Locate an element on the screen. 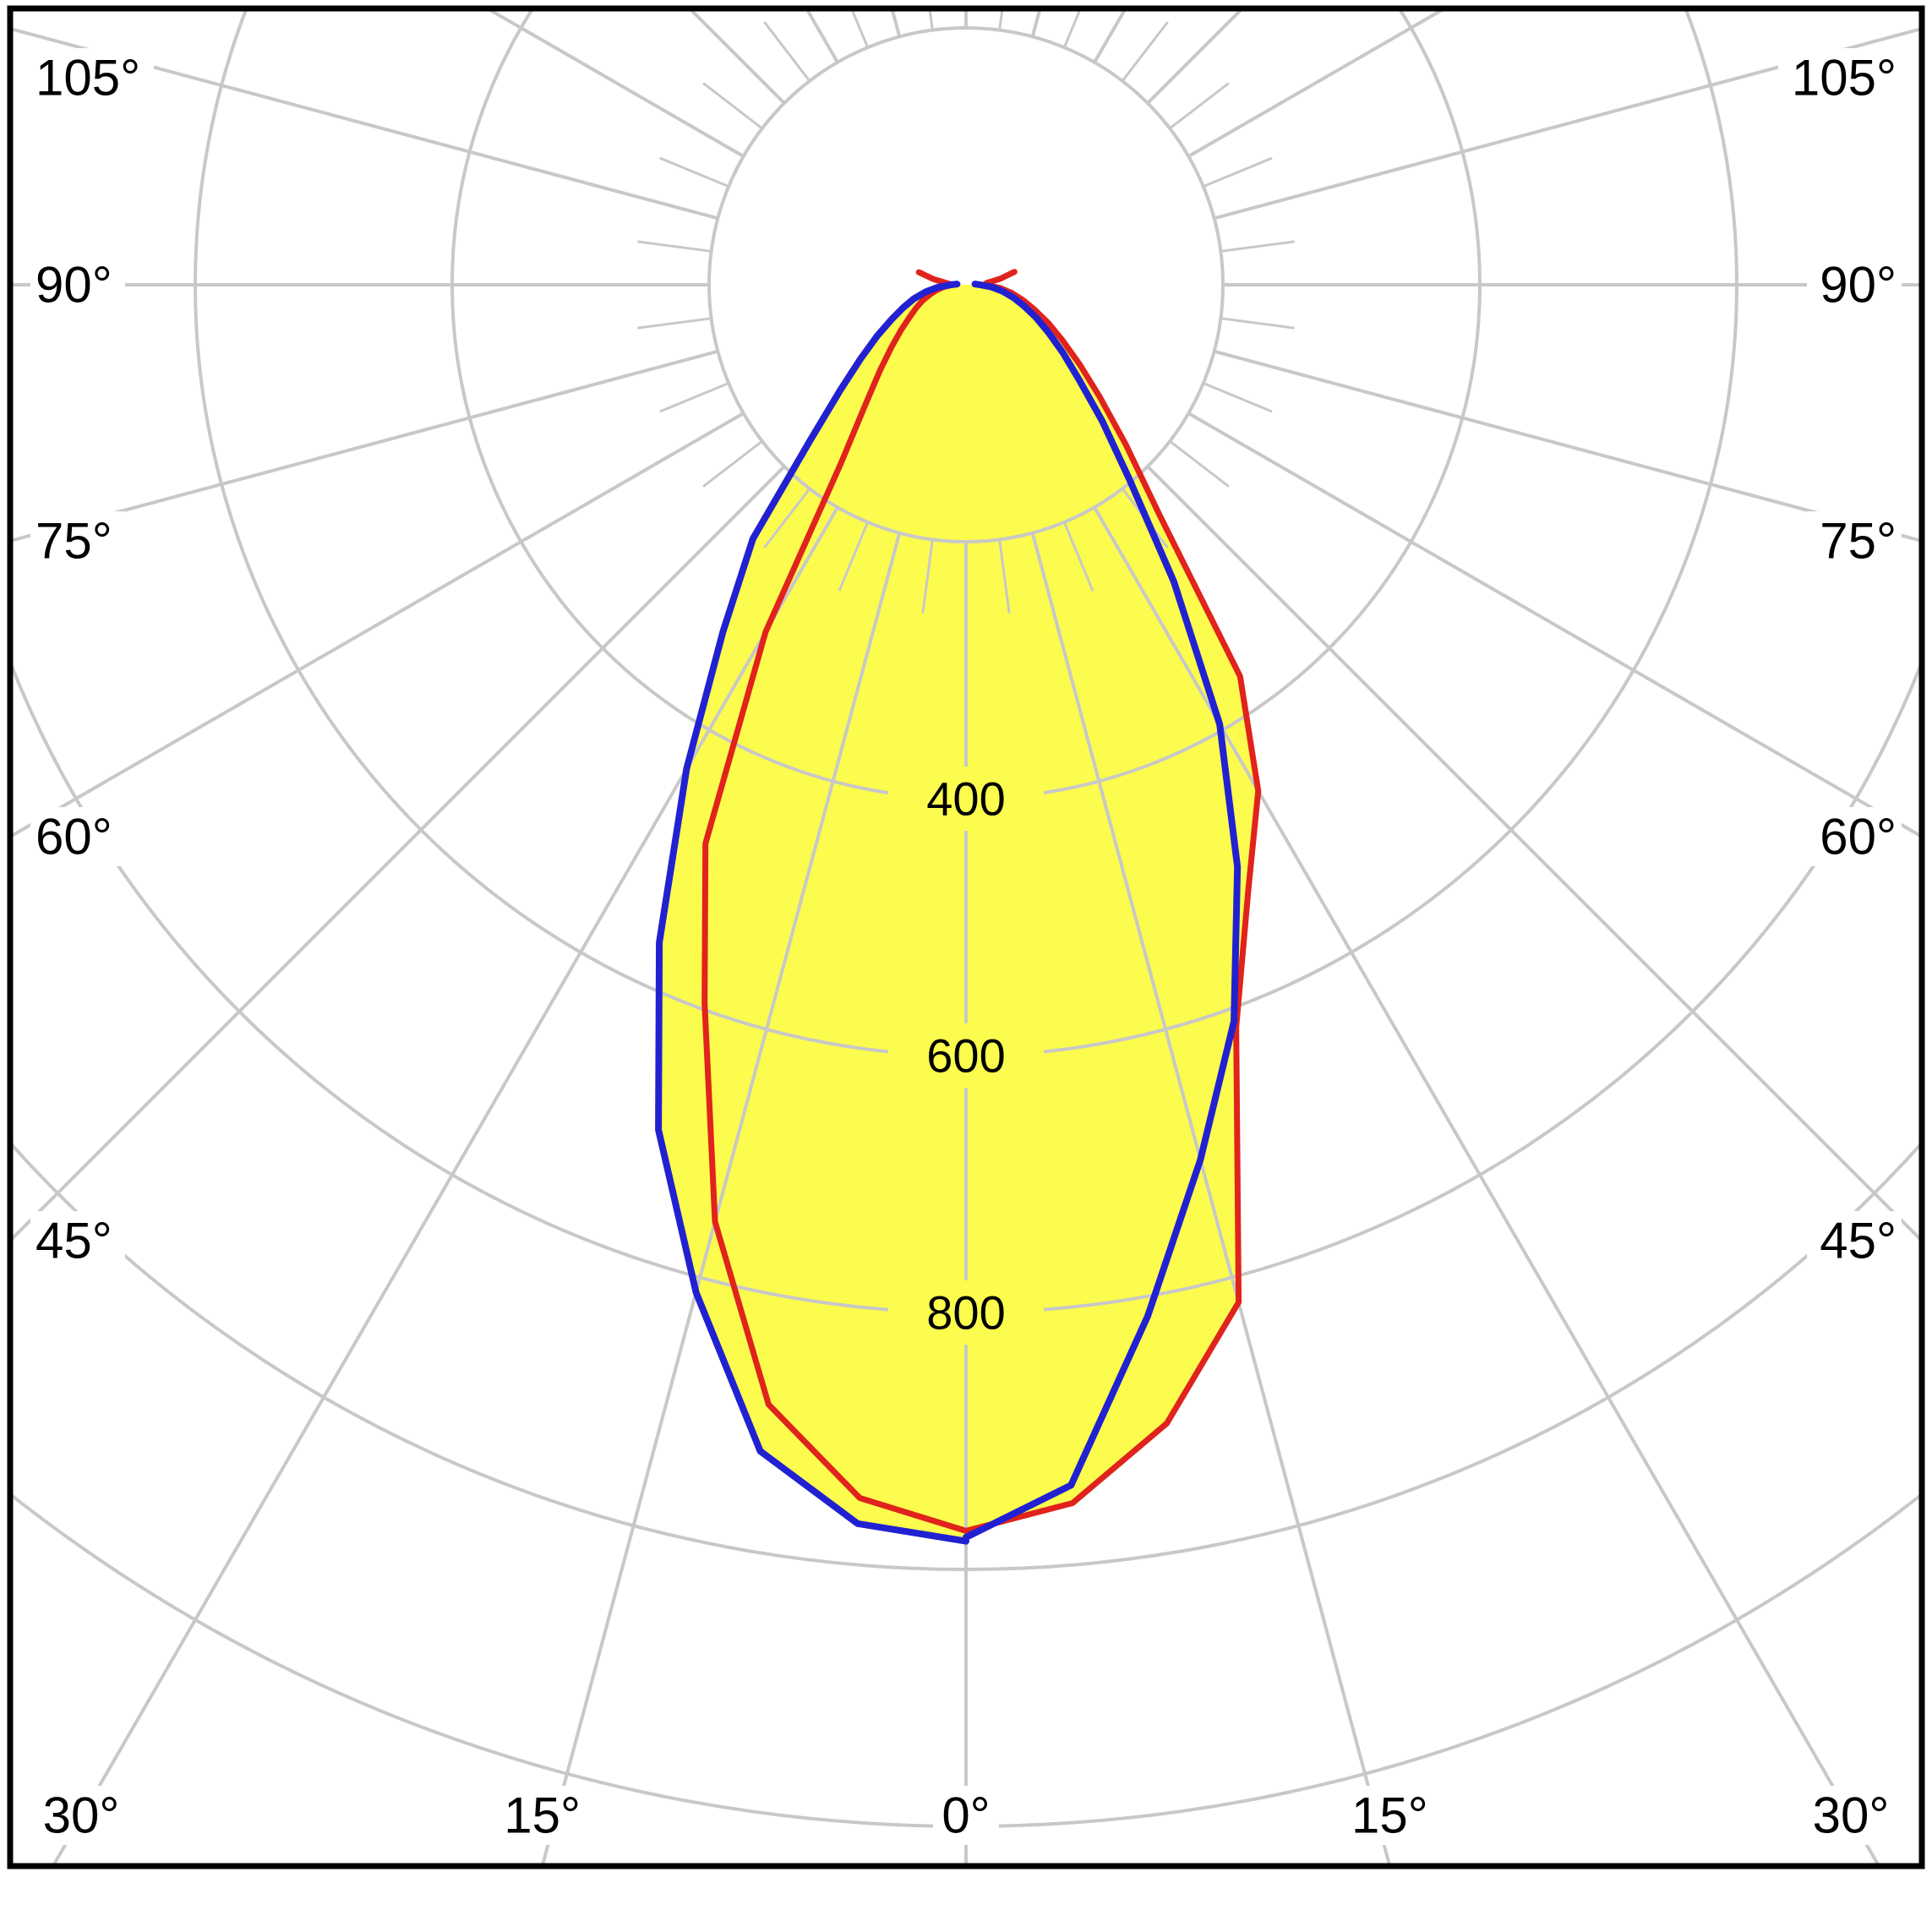  angle-label-left-60-bg is located at coordinates (77, 836).